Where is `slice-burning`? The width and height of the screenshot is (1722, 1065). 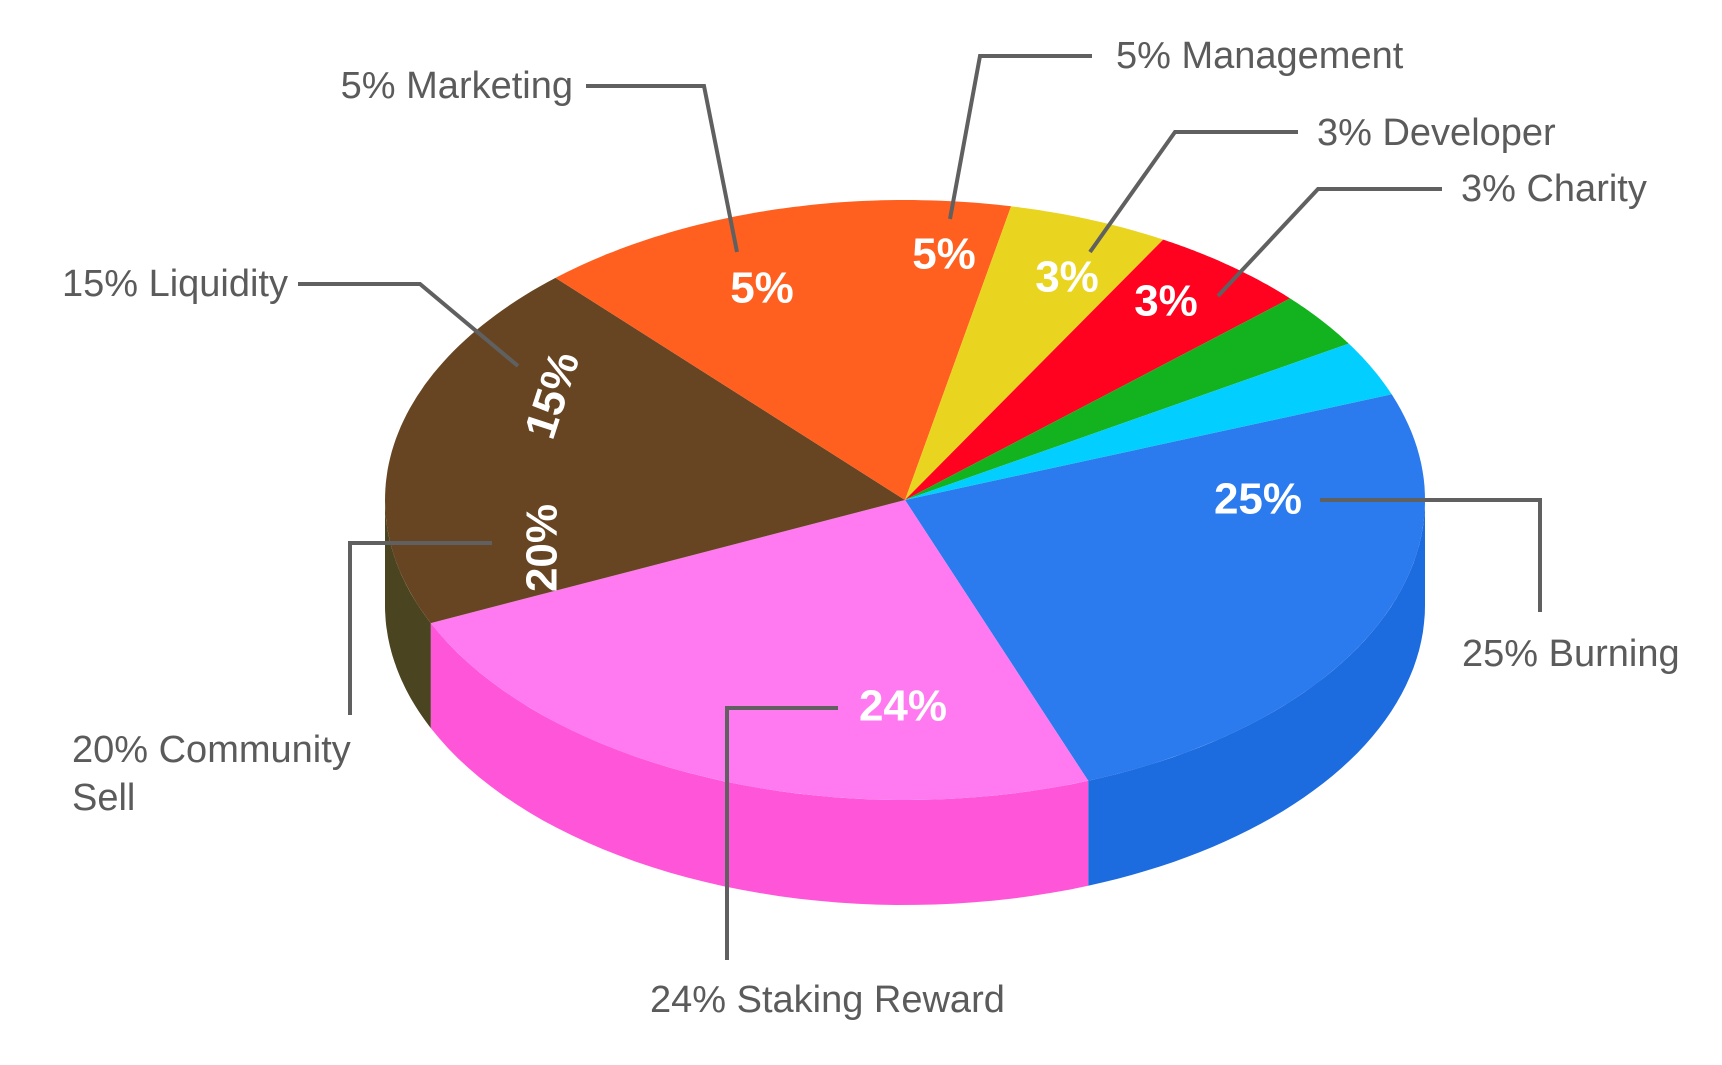 slice-burning is located at coordinates (1165, 587).